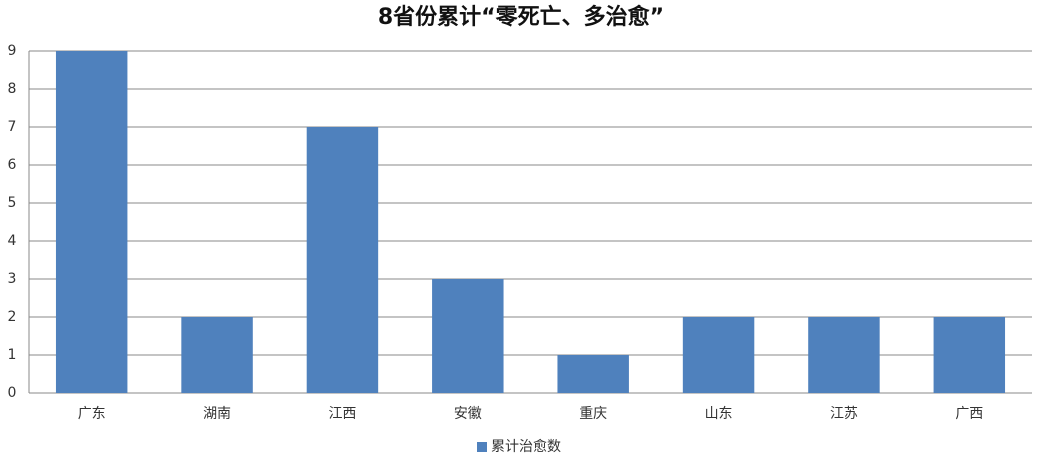 The width and height of the screenshot is (1042, 461). Describe the element at coordinates (12, 355) in the screenshot. I see `y-tick-label: 1` at that location.